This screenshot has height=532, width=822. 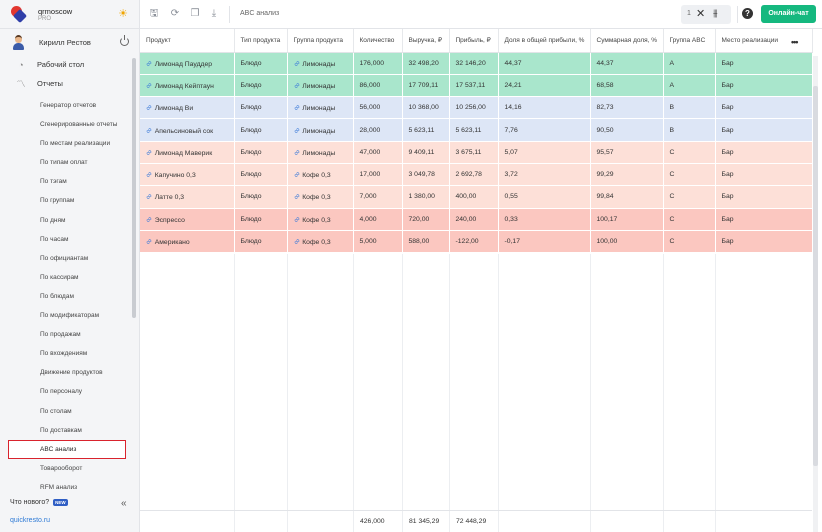 I want to click on table-cell: Бар, so click(x=764, y=152).